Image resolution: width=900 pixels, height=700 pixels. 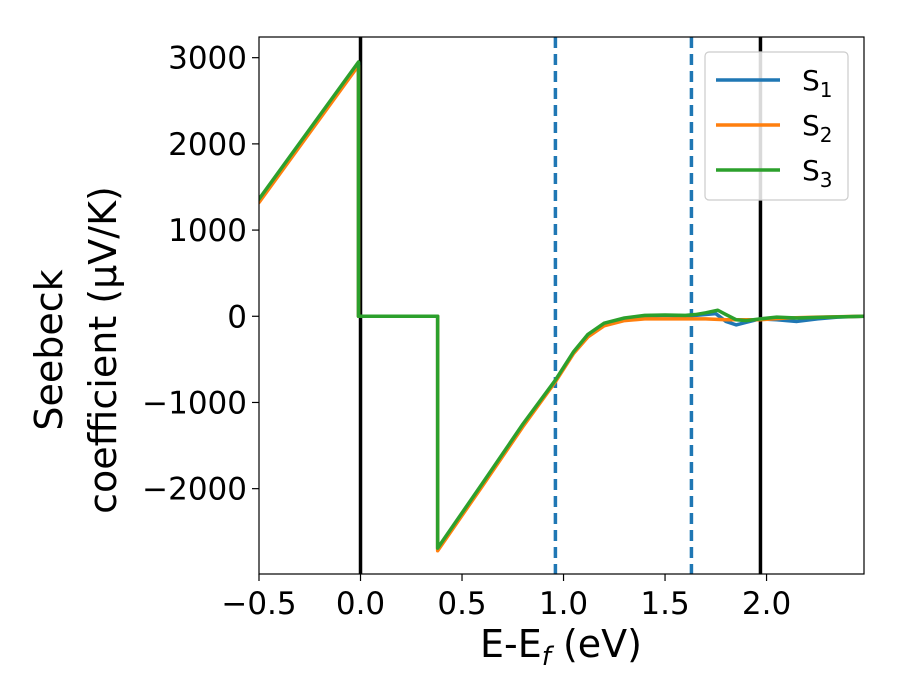 I want to click on x-axis-title: E-Ef (eV), so click(x=561, y=647).